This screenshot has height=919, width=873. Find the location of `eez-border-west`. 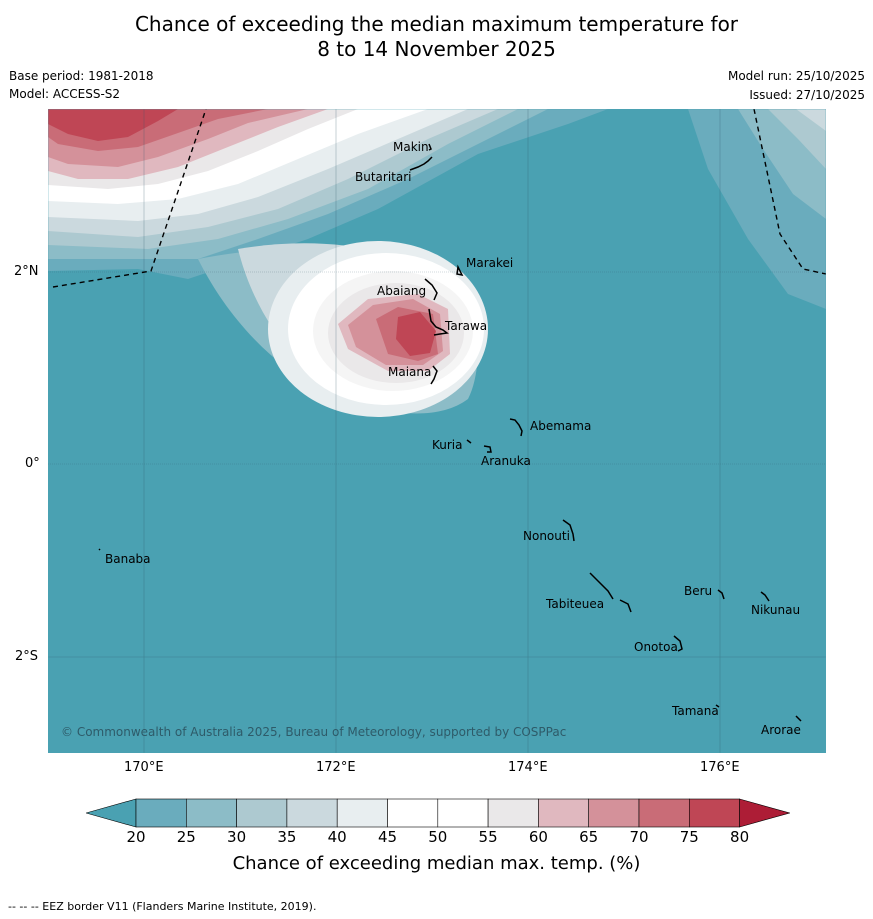

eez-border-west is located at coordinates (129, 198).